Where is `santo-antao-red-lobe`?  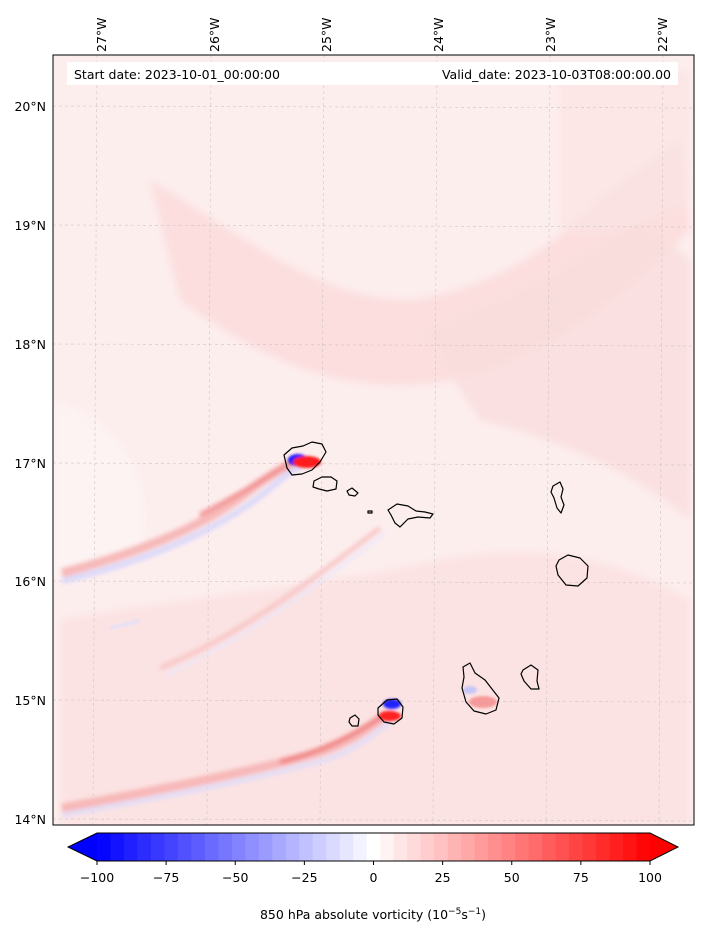
santo-antao-red-lobe is located at coordinates (307, 462).